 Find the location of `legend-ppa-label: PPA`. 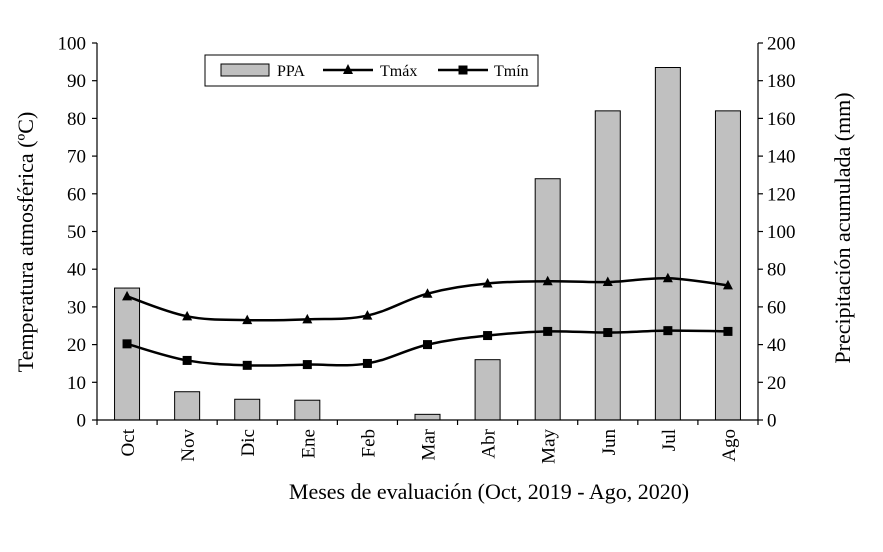

legend-ppa-label: PPA is located at coordinates (291, 71).